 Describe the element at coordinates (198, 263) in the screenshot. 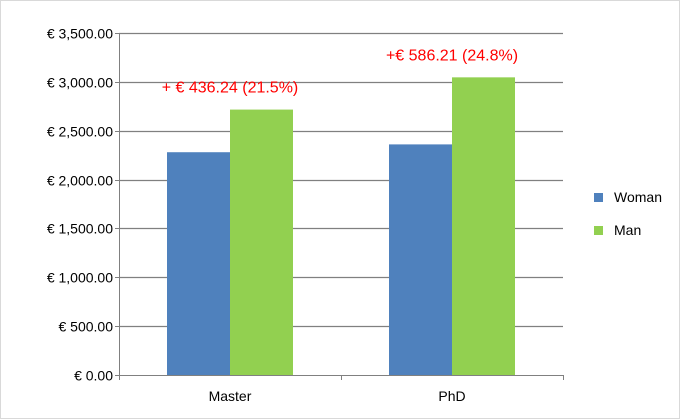

I see `bar-woman-master` at that location.